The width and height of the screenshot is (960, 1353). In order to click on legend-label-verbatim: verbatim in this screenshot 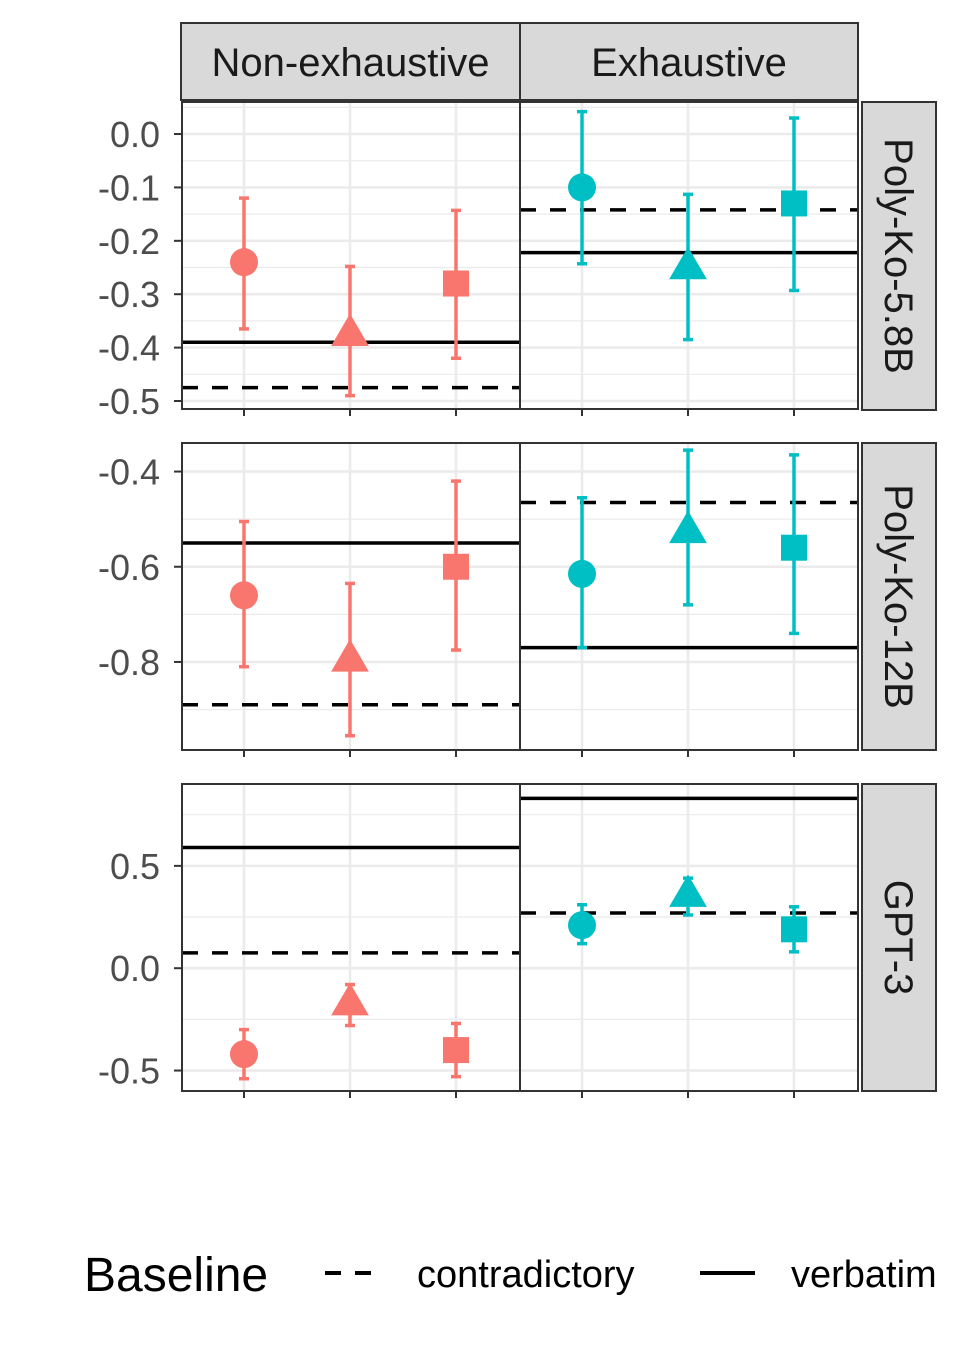, I will do `click(864, 1275)`.